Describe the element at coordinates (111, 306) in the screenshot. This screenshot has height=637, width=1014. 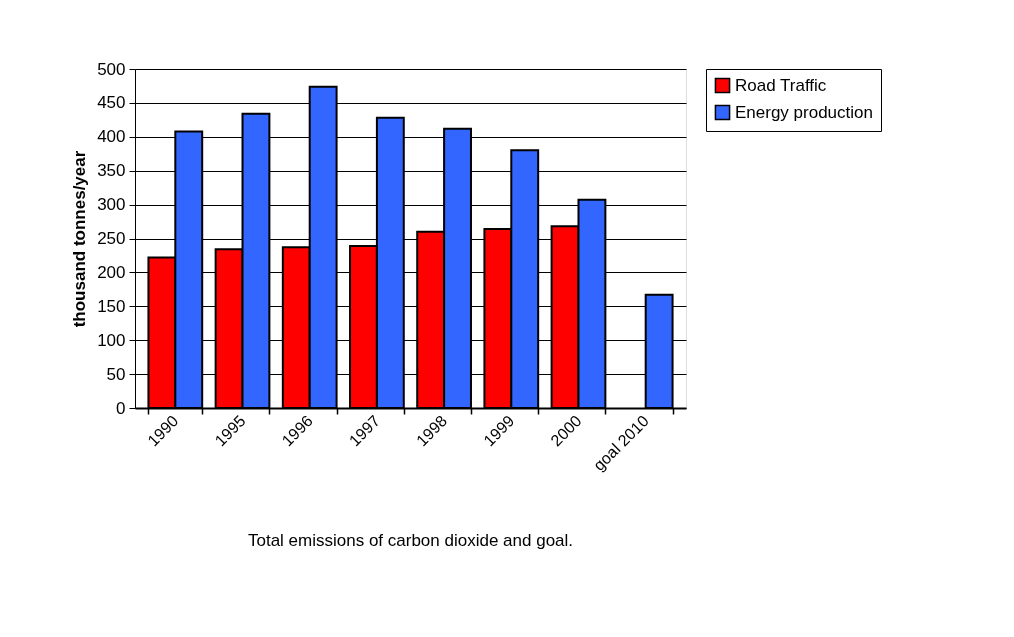
I see `y-tick-label: 150` at that location.